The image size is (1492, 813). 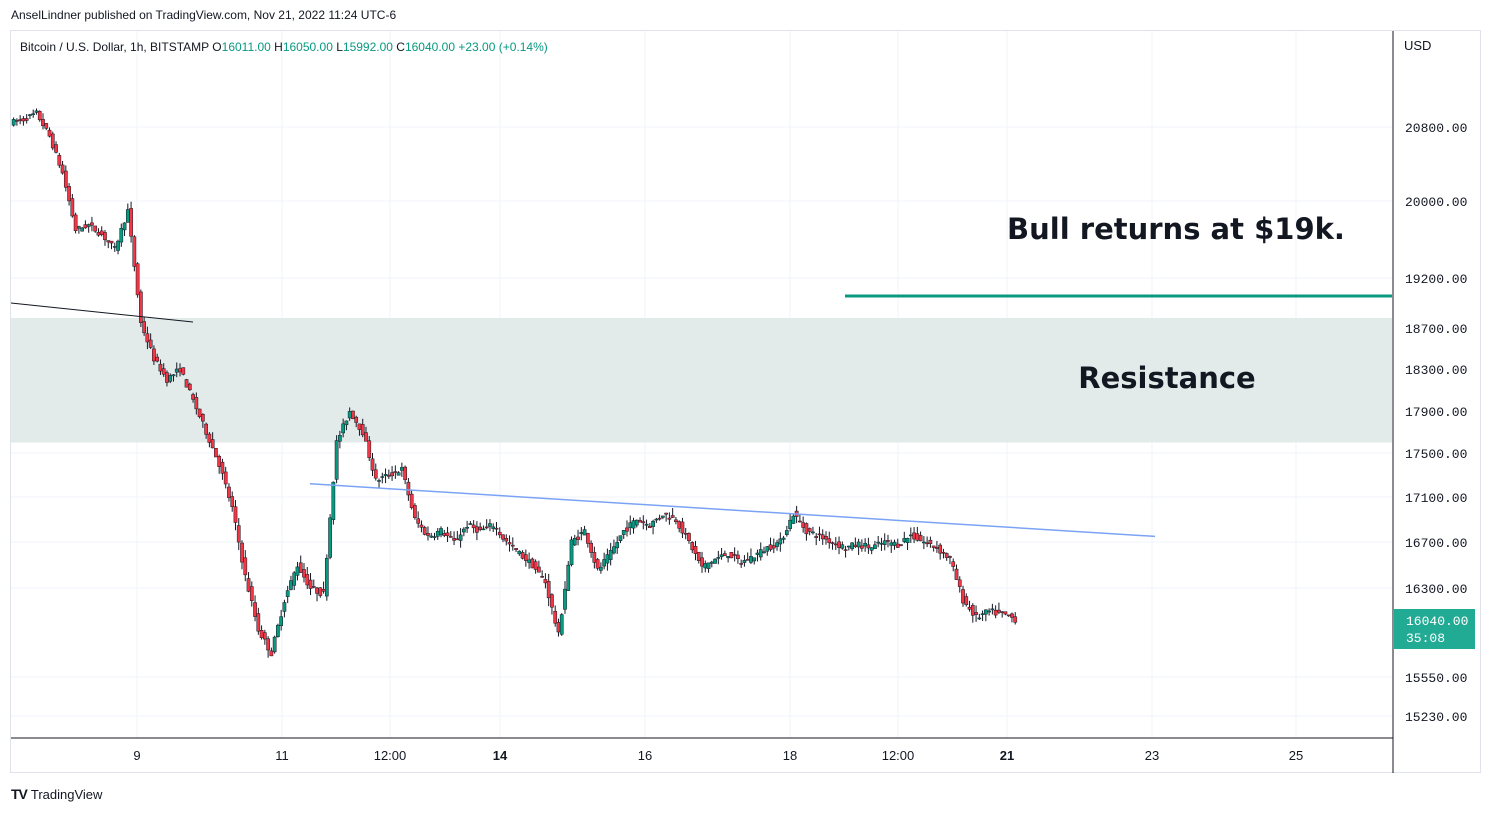 I want to click on black-trendline, so click(x=102, y=312).